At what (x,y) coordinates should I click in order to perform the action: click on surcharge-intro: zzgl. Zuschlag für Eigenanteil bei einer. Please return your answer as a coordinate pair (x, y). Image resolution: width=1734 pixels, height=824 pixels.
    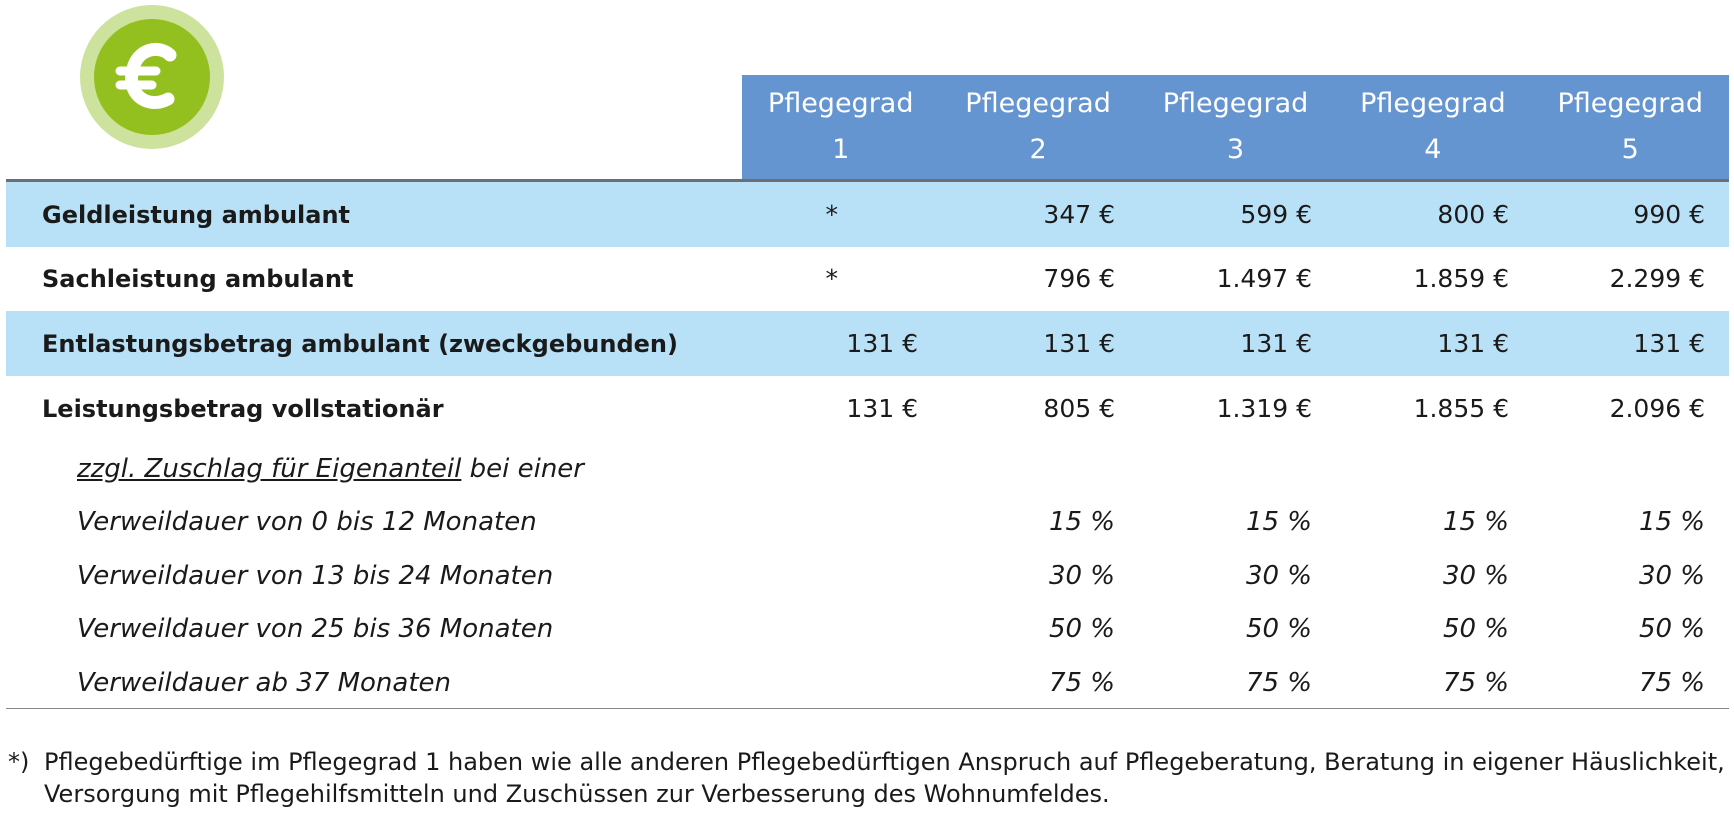
    Looking at the image, I should click on (867, 469).